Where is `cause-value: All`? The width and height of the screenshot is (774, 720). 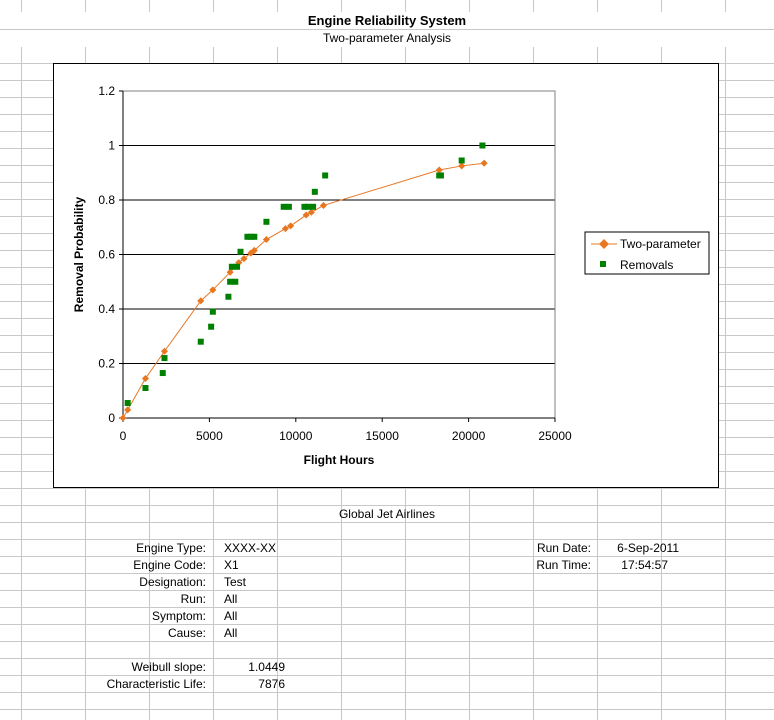
cause-value: All is located at coordinates (231, 633).